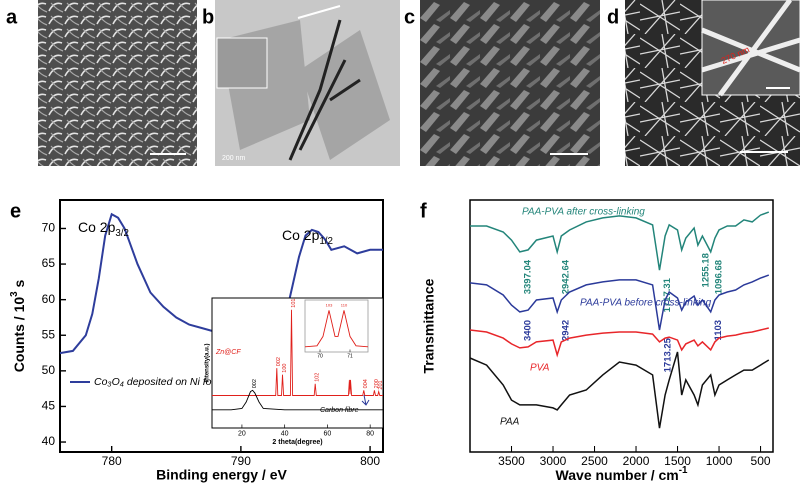  What do you see at coordinates (160, 382) in the screenshot?
I see `legend-label: Co₃O₄ deposited on Ni foam` at bounding box center [160, 382].